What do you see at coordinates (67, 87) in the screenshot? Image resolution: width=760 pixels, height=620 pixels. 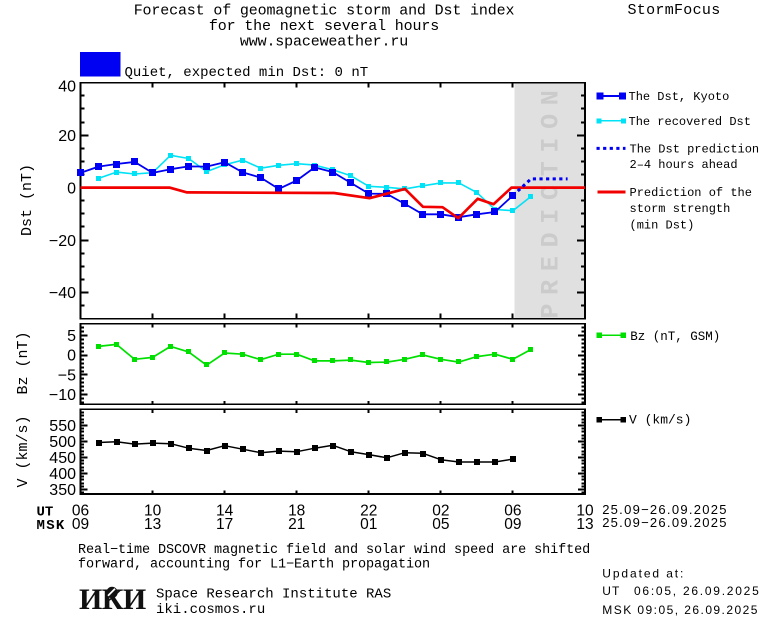 I see `svg-text: 40` at bounding box center [67, 87].